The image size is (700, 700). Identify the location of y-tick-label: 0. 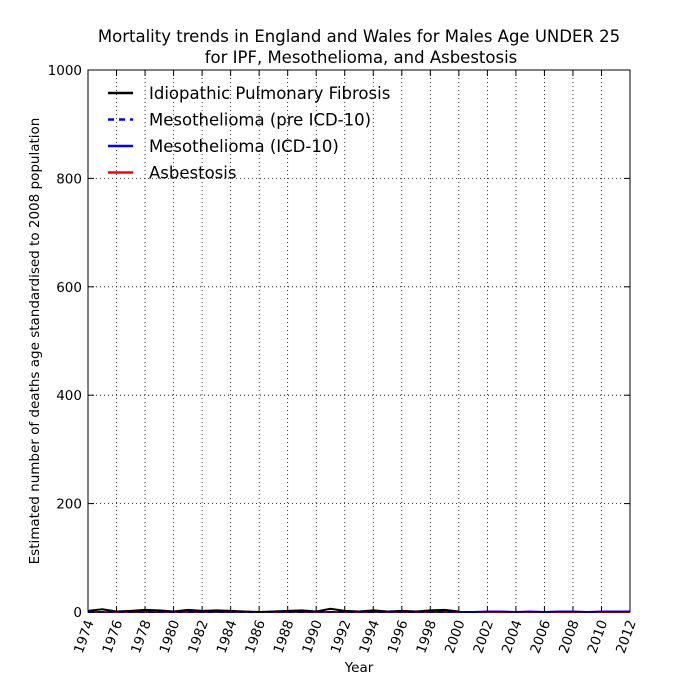
(77, 613).